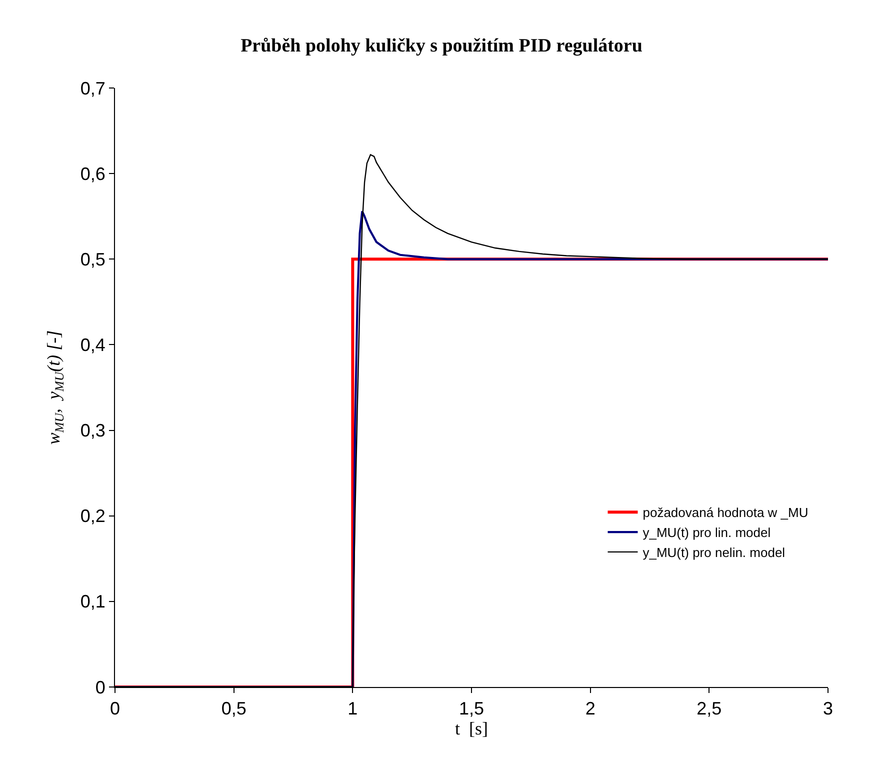 Image resolution: width=883 pixels, height=764 pixels. Describe the element at coordinates (471, 728) in the screenshot. I see `x-axis-title: t [s]` at that location.